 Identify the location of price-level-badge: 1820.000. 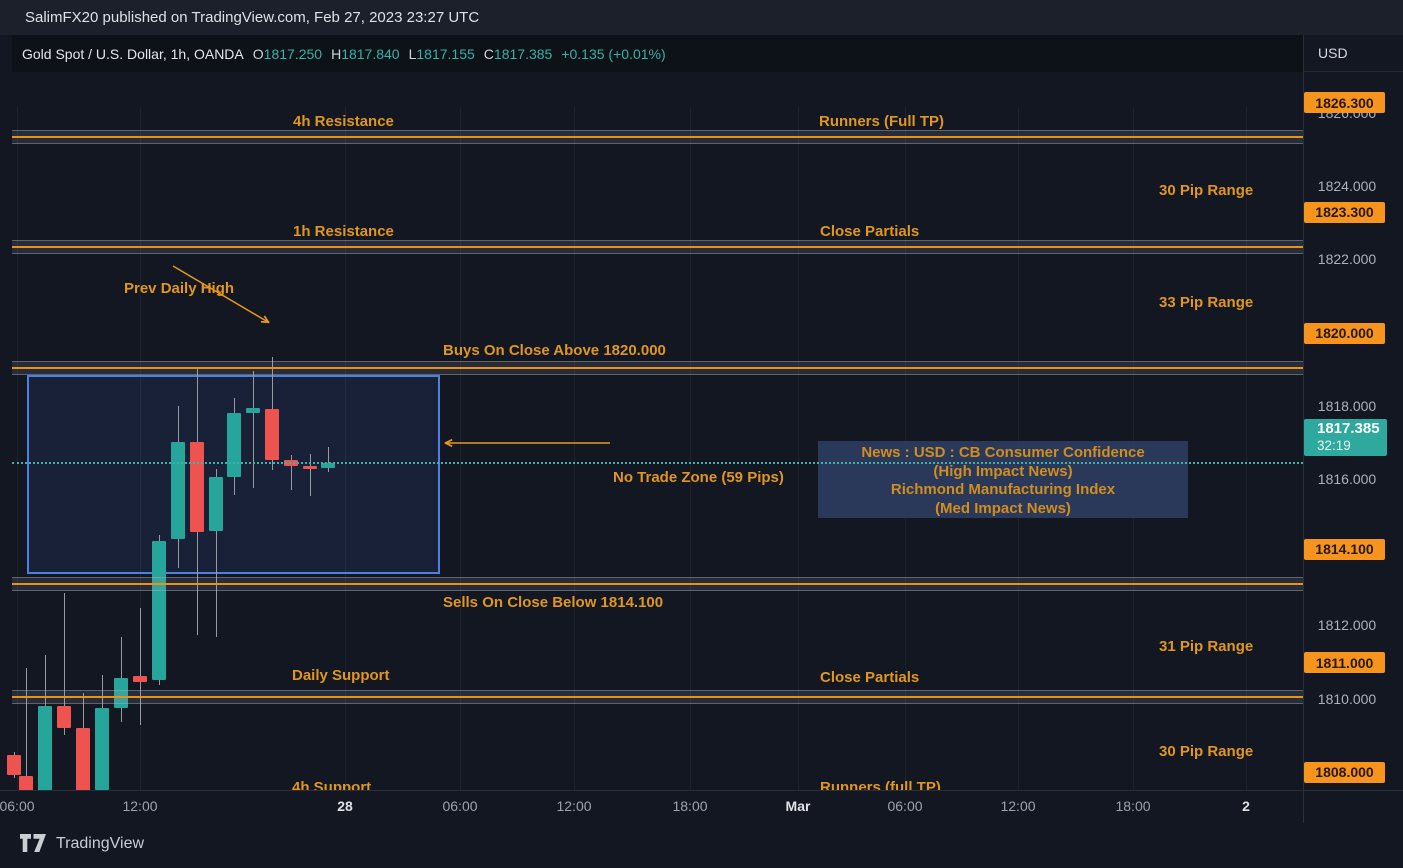
(1344, 333).